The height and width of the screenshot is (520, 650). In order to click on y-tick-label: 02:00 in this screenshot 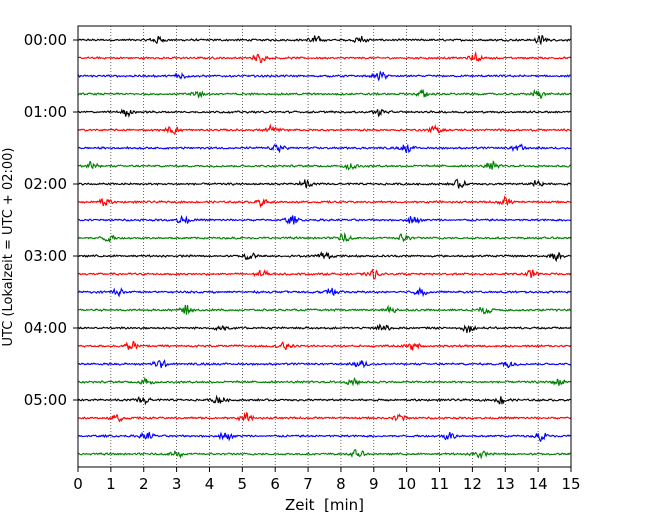, I will do `click(45, 184)`.